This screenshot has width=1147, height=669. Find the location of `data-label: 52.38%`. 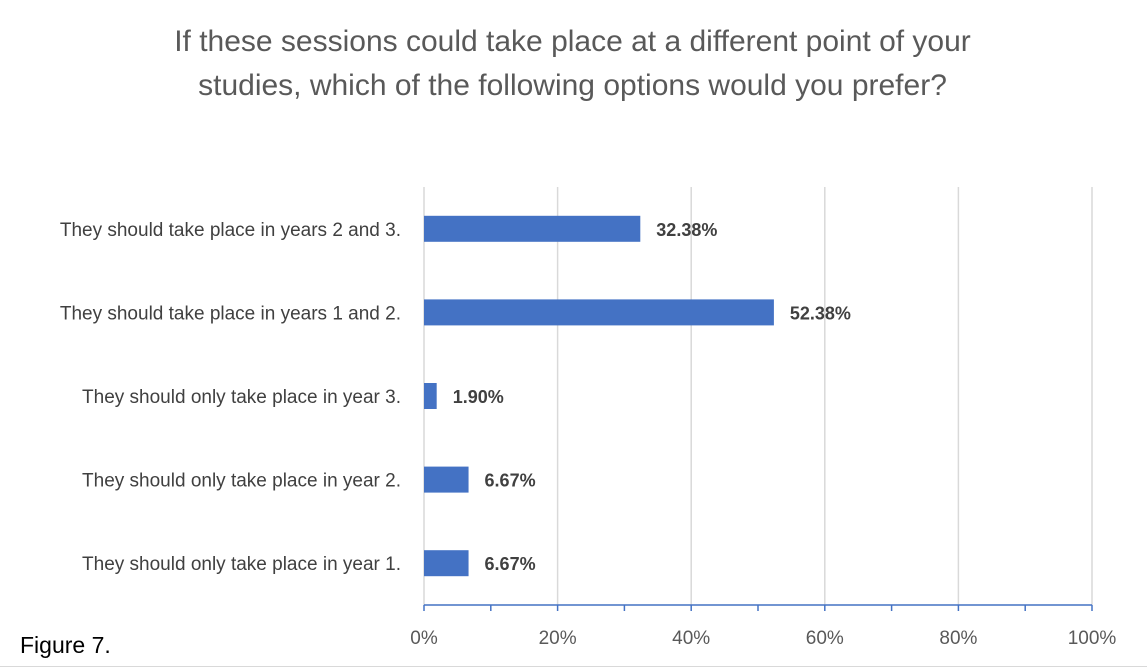

data-label: 52.38% is located at coordinates (820, 313).